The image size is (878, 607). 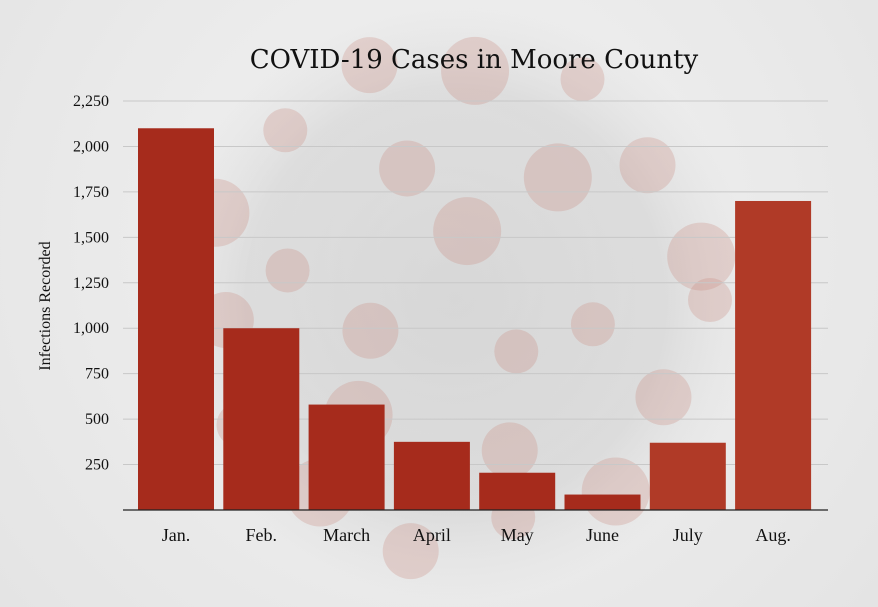 I want to click on y-axis-ticks: 250 500 750 1,000 1,250 1,500 1,750 2,000 2,250, so click(x=91, y=283).